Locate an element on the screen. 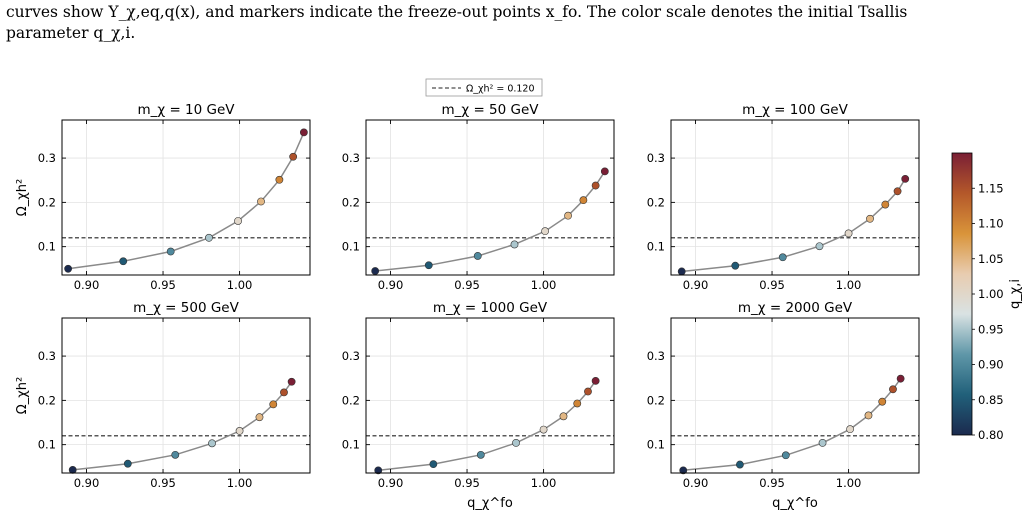 This screenshot has height=523, width=1032. panel: 0.90 0.95 1.00 0.1 0.2 0.3 m_χ = 100 GeV is located at coordinates (783, 197).